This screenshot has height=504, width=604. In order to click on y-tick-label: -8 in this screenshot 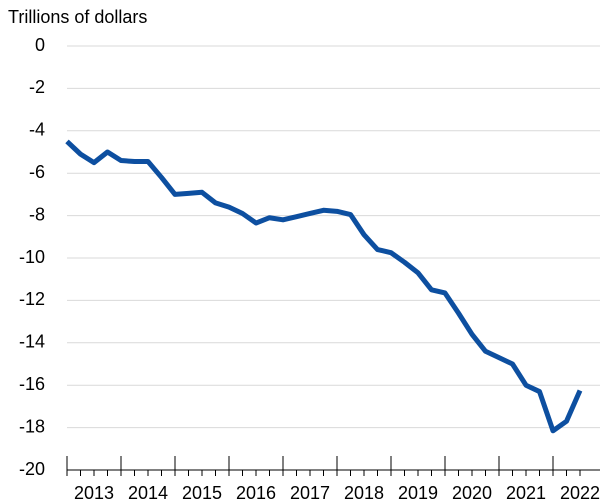, I will do `click(37, 214)`.